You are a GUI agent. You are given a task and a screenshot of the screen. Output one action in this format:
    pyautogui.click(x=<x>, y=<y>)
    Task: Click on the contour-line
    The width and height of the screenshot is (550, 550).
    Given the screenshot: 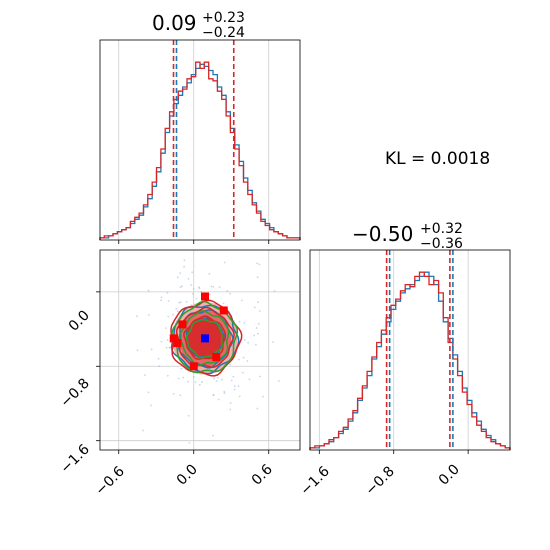 What is the action you would take?
    pyautogui.click(x=204, y=338)
    